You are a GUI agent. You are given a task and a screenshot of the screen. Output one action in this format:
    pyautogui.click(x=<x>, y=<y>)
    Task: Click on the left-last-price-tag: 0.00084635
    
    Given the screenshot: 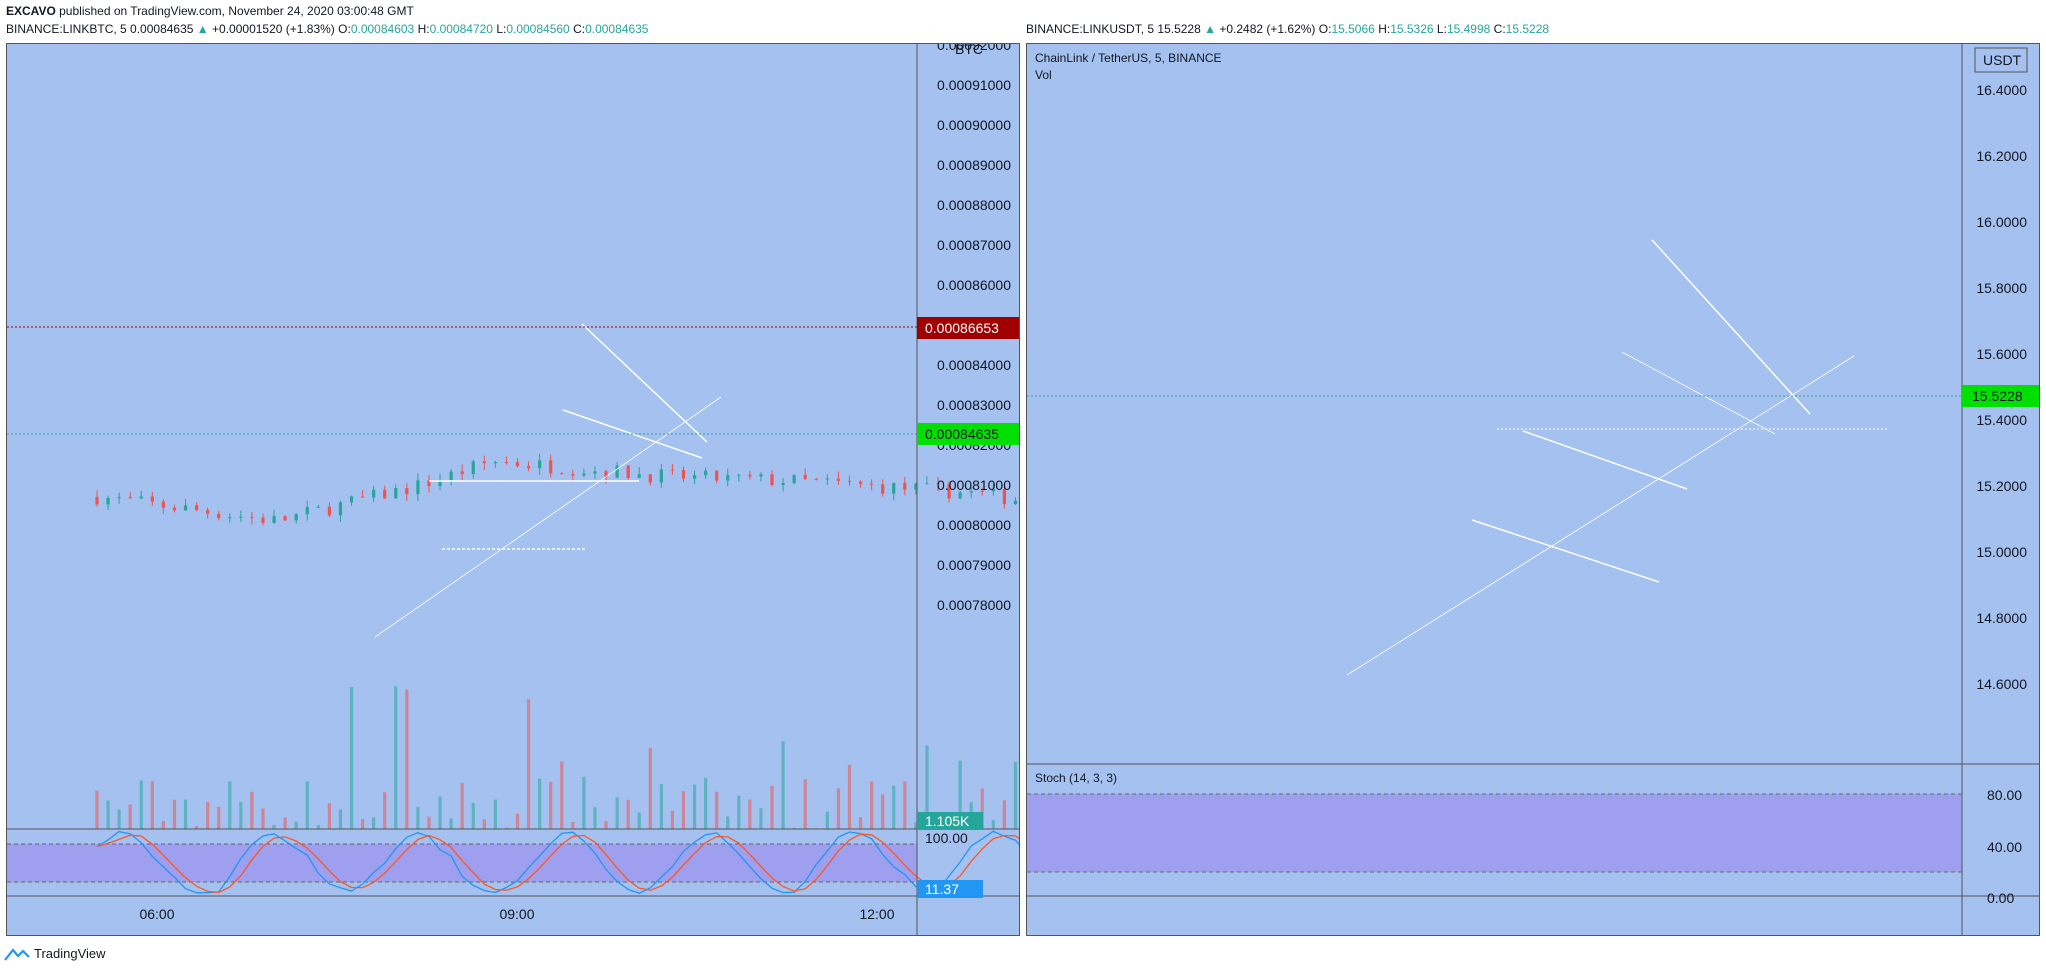 What is the action you would take?
    pyautogui.click(x=968, y=434)
    